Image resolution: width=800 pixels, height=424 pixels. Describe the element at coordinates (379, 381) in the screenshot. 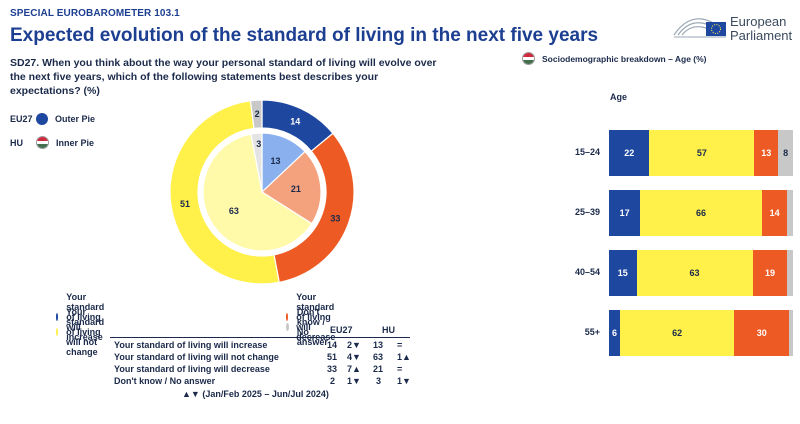

I see `table-cell-hu: 3` at that location.